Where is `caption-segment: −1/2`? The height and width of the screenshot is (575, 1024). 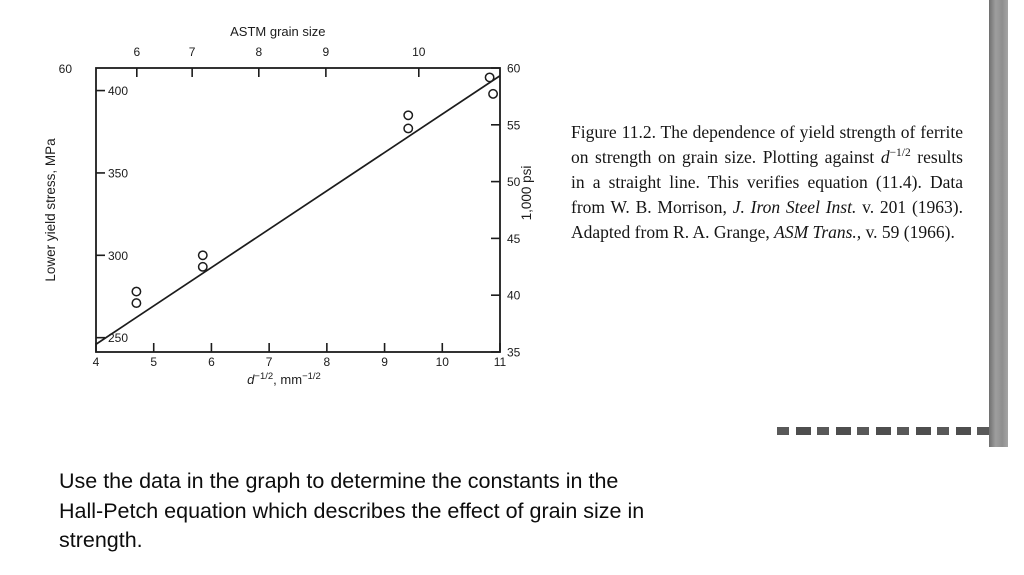
caption-segment: −1/2 is located at coordinates (900, 153).